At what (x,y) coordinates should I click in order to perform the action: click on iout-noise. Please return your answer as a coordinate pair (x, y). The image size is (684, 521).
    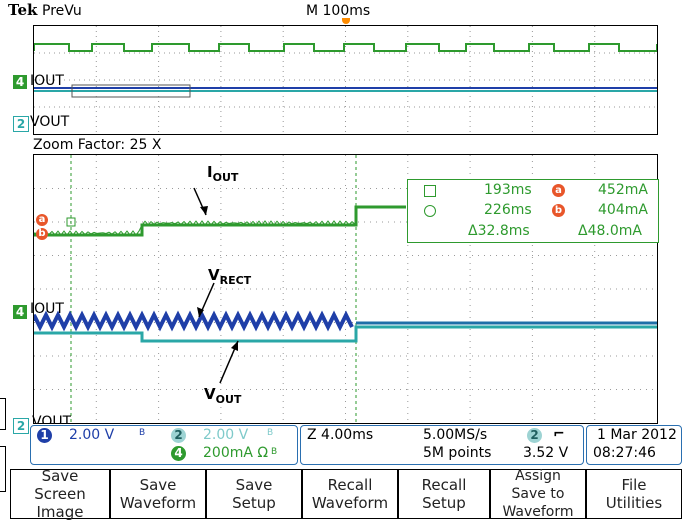
    Looking at the image, I should click on (195, 228).